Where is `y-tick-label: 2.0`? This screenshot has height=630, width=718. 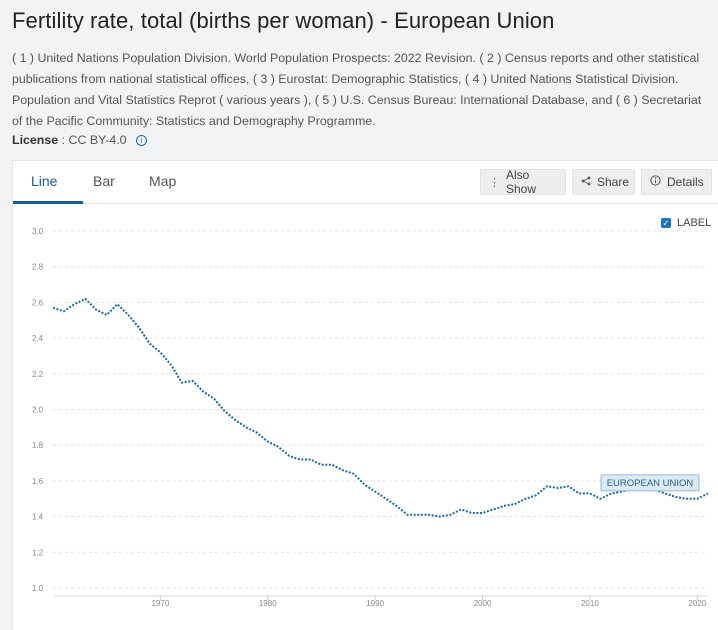
y-tick-label: 2.0 is located at coordinates (38, 410).